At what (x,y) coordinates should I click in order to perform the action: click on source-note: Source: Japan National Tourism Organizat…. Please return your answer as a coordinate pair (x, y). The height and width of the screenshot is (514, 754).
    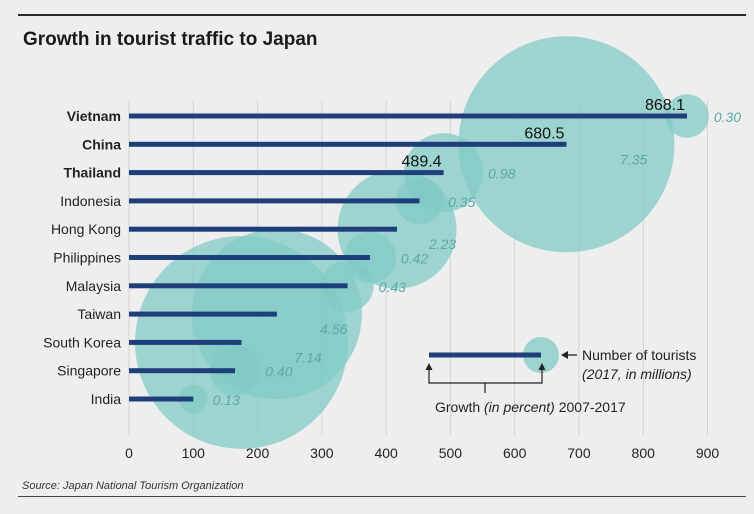
    Looking at the image, I should click on (133, 486).